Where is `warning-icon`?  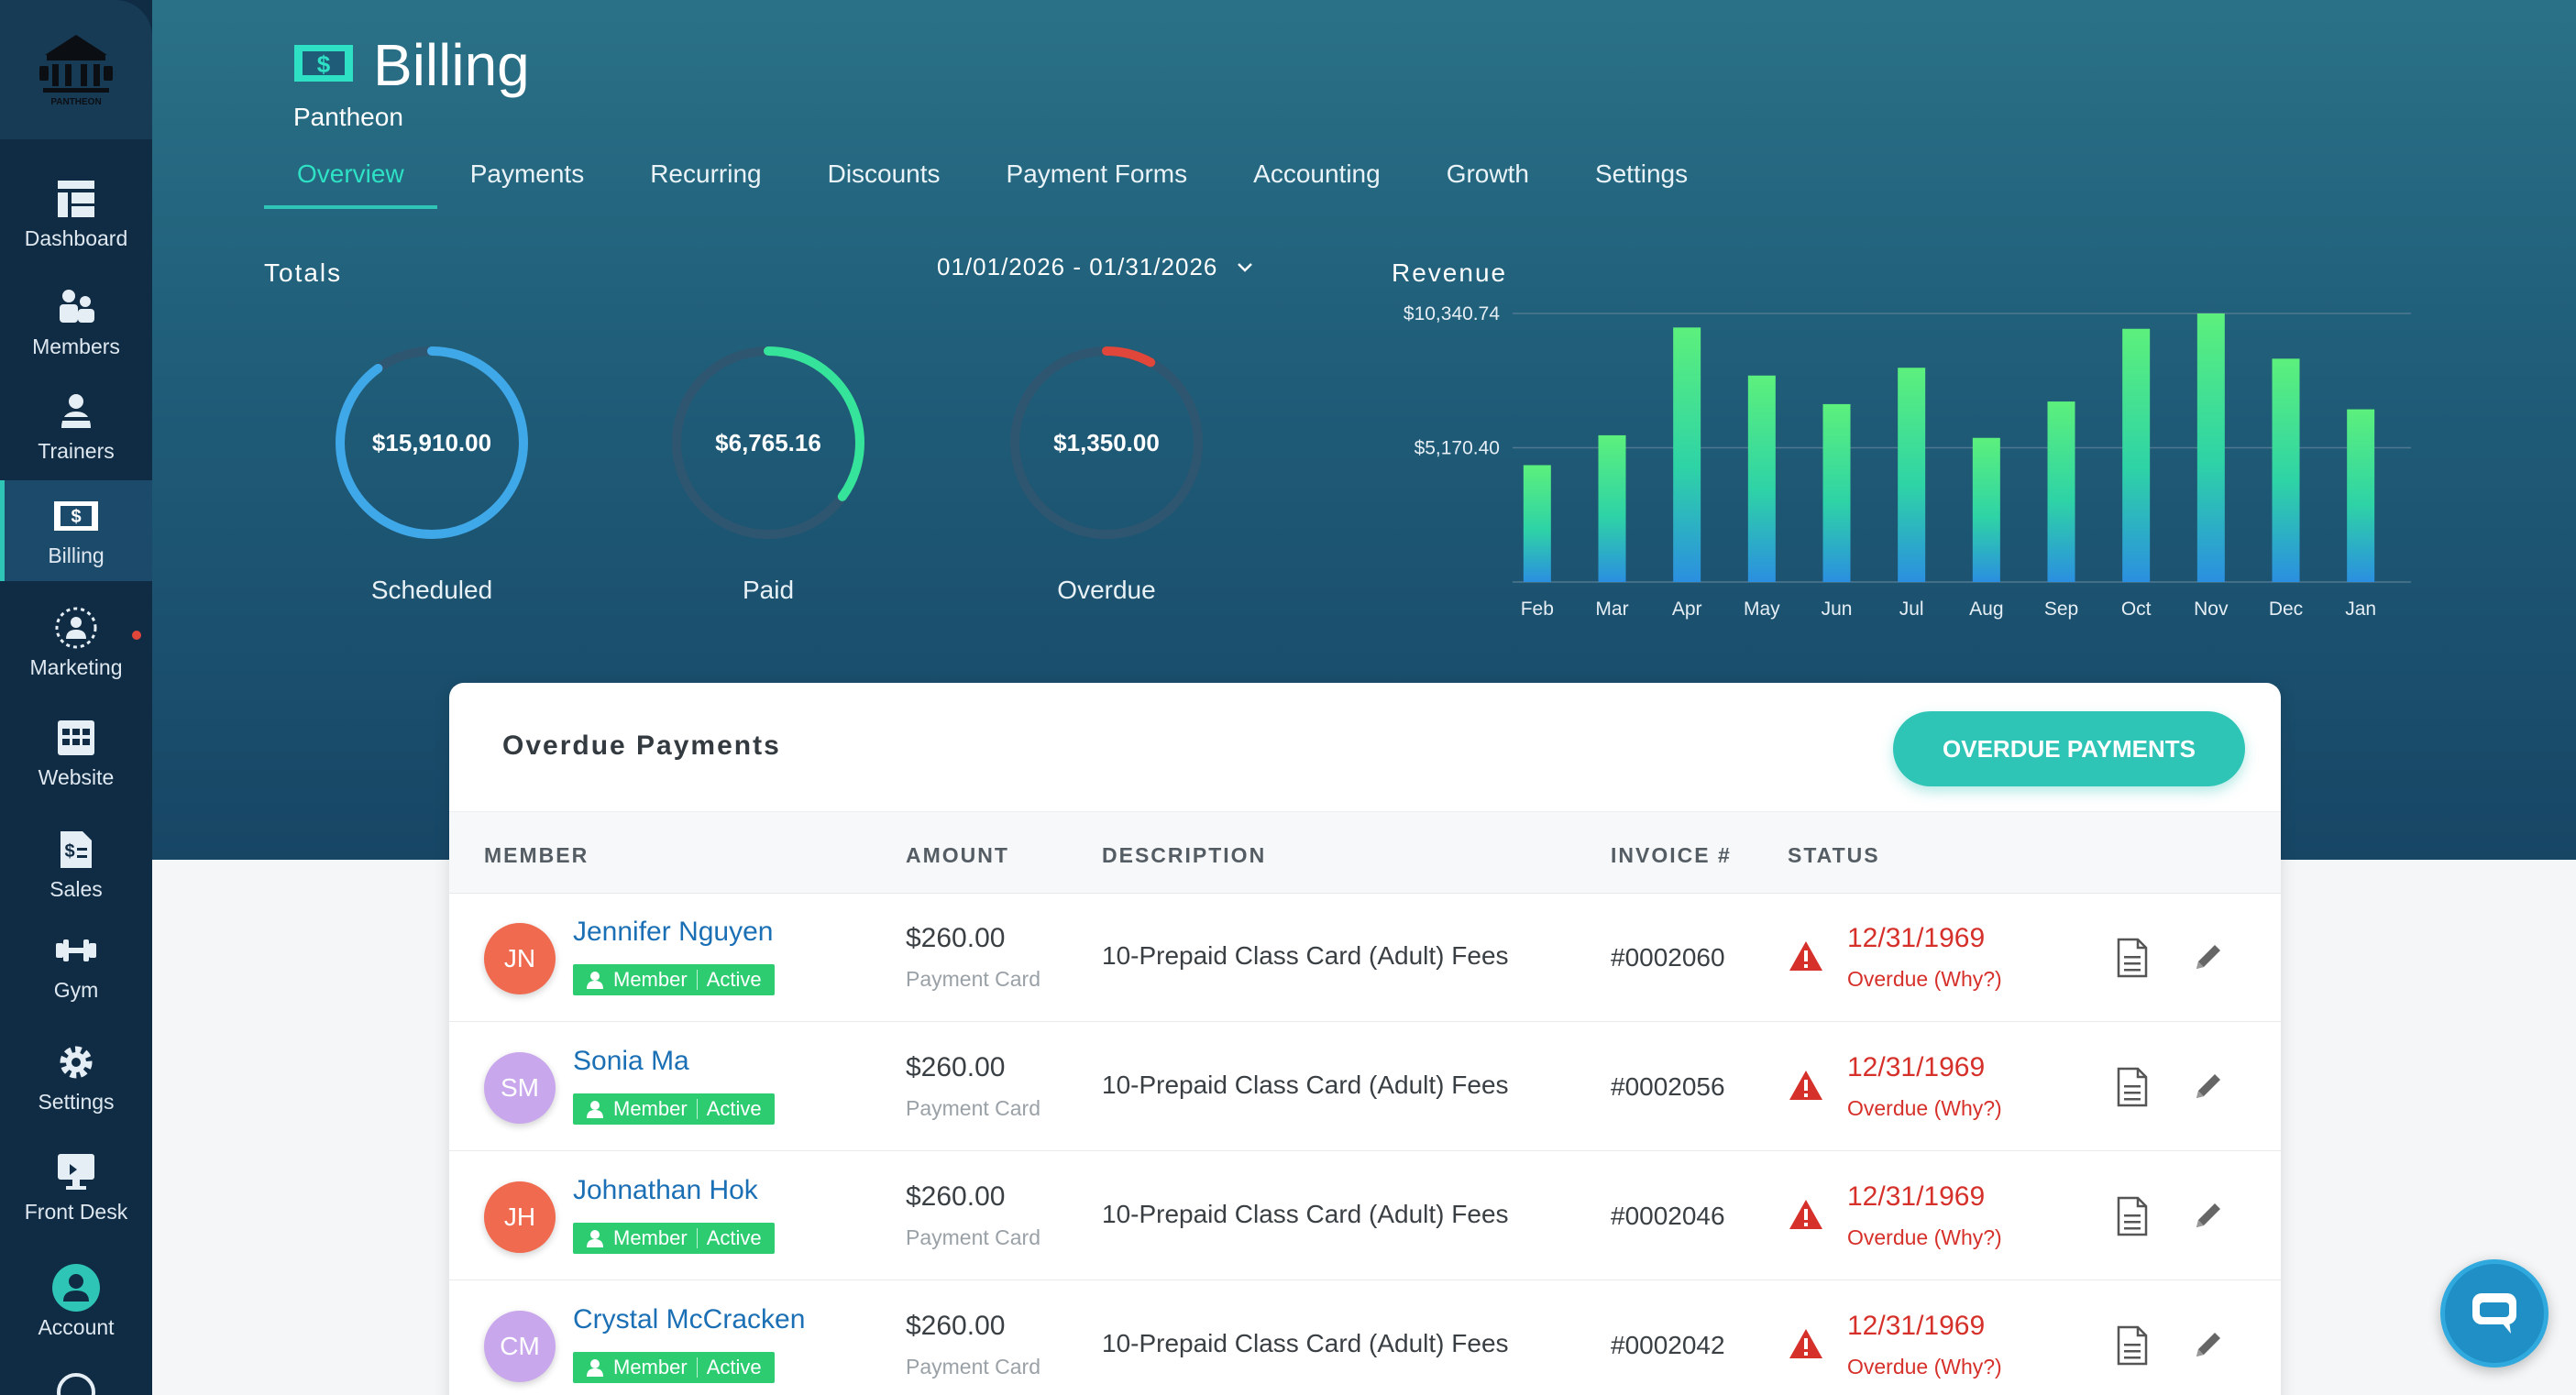
warning-icon is located at coordinates (1805, 1214).